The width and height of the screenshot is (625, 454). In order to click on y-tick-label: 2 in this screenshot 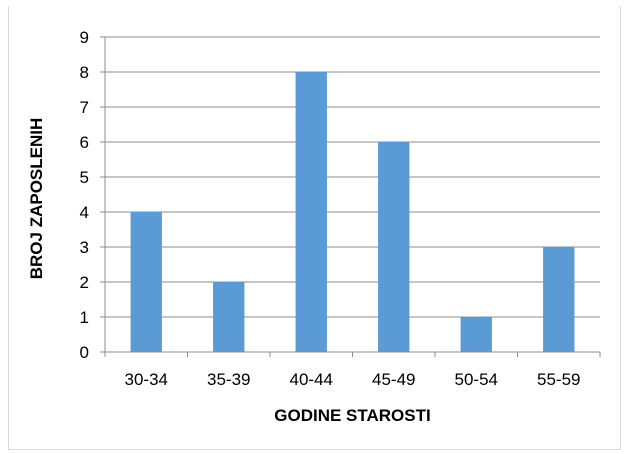, I will do `click(84, 282)`.